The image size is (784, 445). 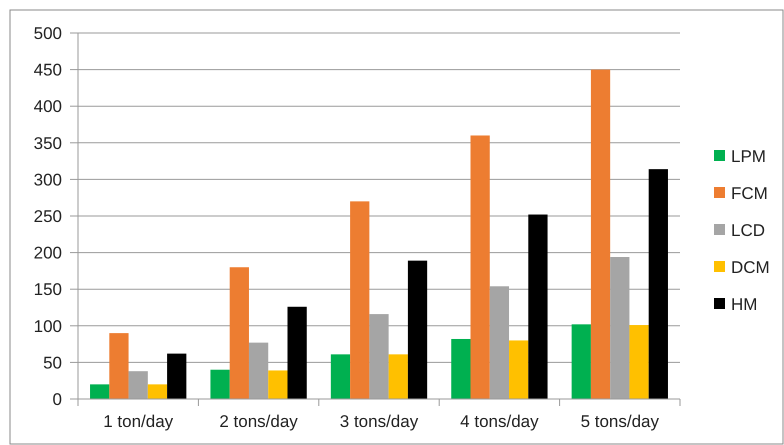 I want to click on legend-label: FCM, so click(x=749, y=193).